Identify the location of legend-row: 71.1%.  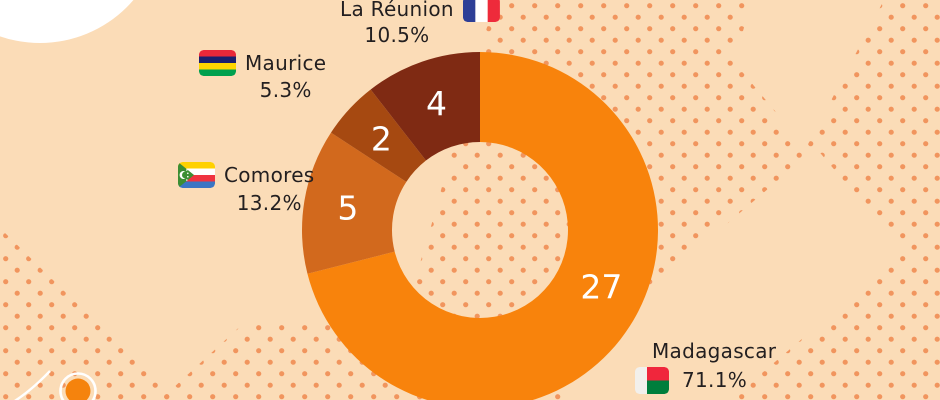
(705, 380).